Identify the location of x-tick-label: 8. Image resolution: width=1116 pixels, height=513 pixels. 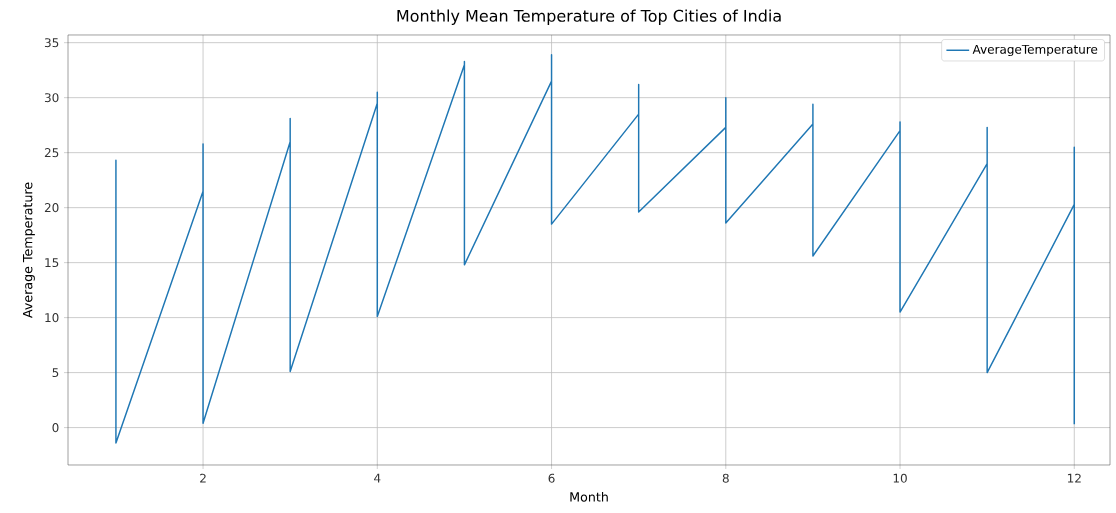
(725, 478).